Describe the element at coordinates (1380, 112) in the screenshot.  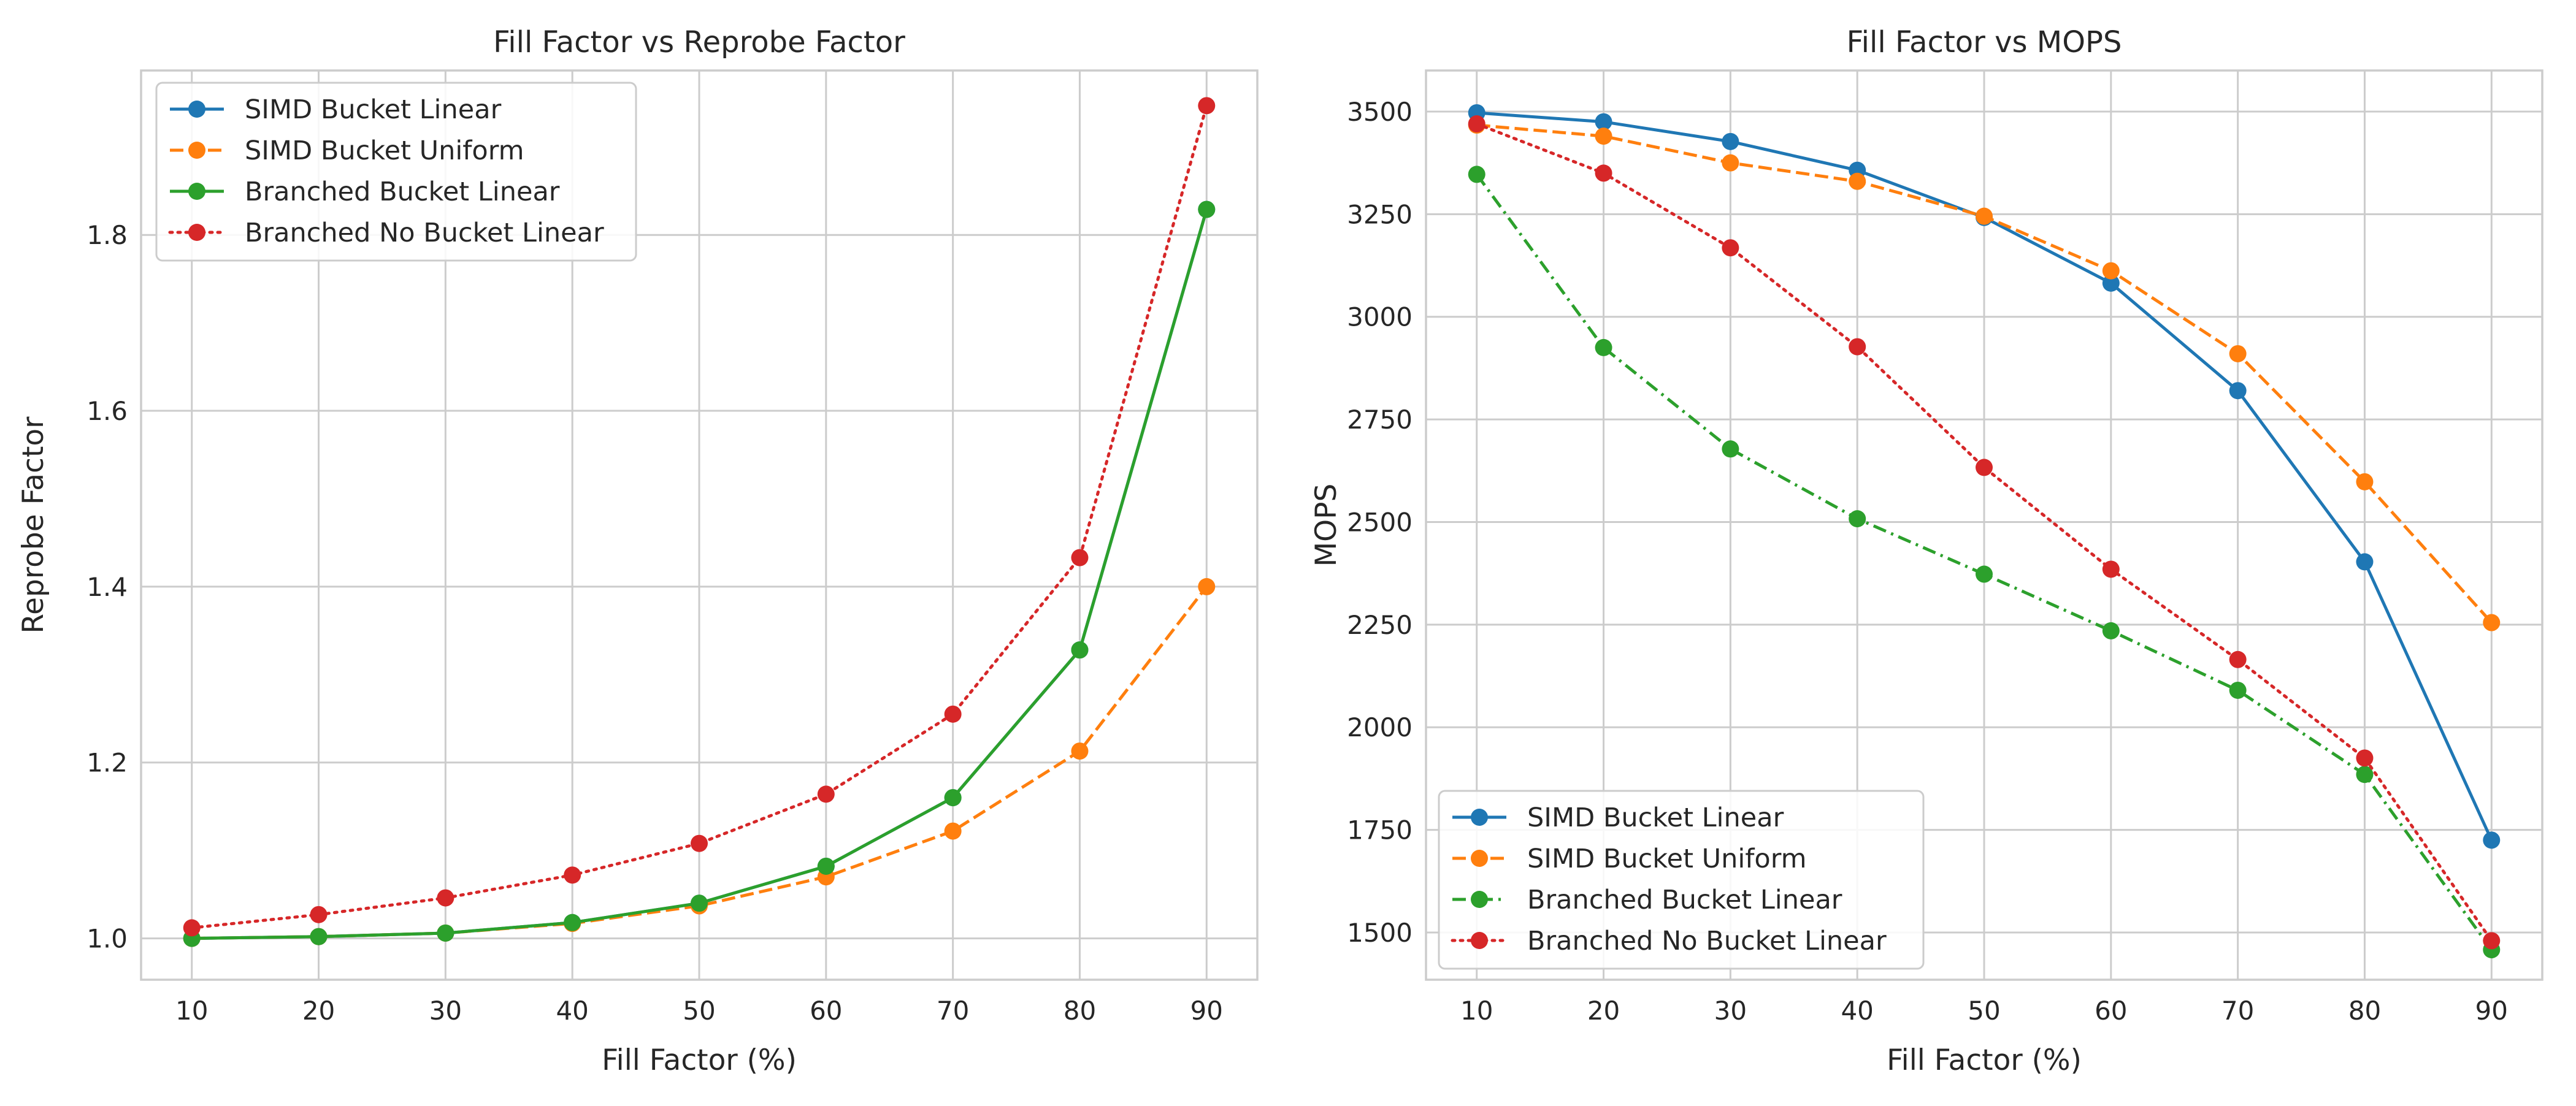
I see `y-tick-label: 3500` at that location.